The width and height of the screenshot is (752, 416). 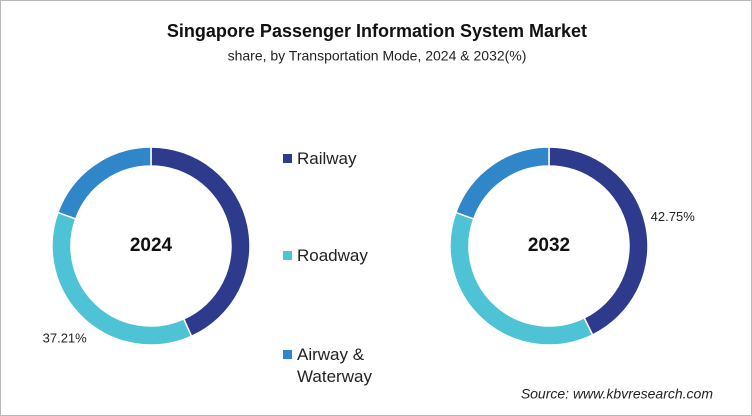 I want to click on legend-item: Railway, so click(x=345, y=159).